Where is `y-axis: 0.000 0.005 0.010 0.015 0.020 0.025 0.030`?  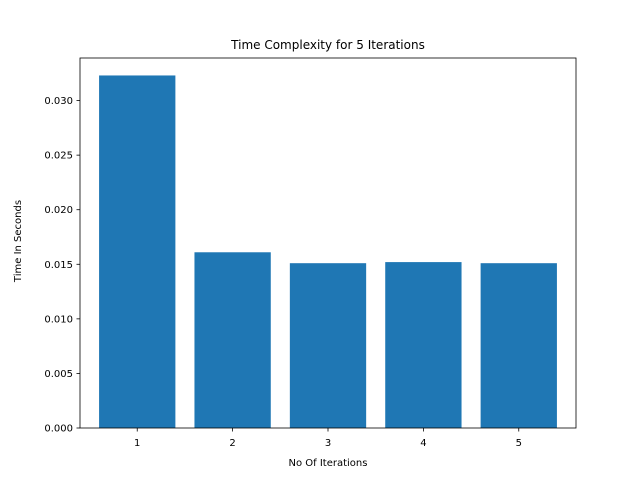
y-axis: 0.000 0.005 0.010 0.015 0.020 0.025 0.030 is located at coordinates (62, 265).